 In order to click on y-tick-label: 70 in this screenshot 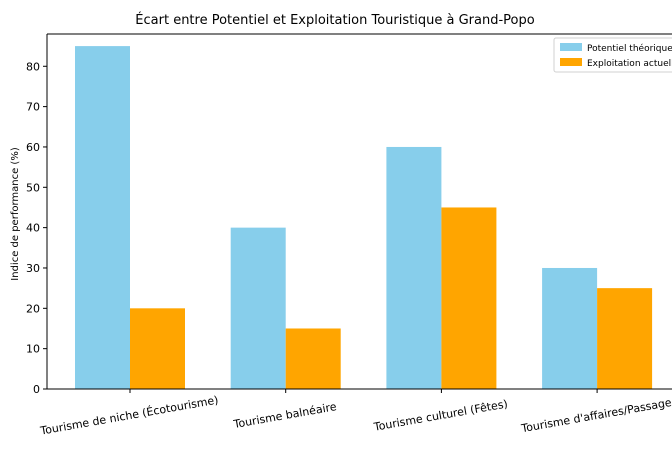, I will do `click(33, 107)`.